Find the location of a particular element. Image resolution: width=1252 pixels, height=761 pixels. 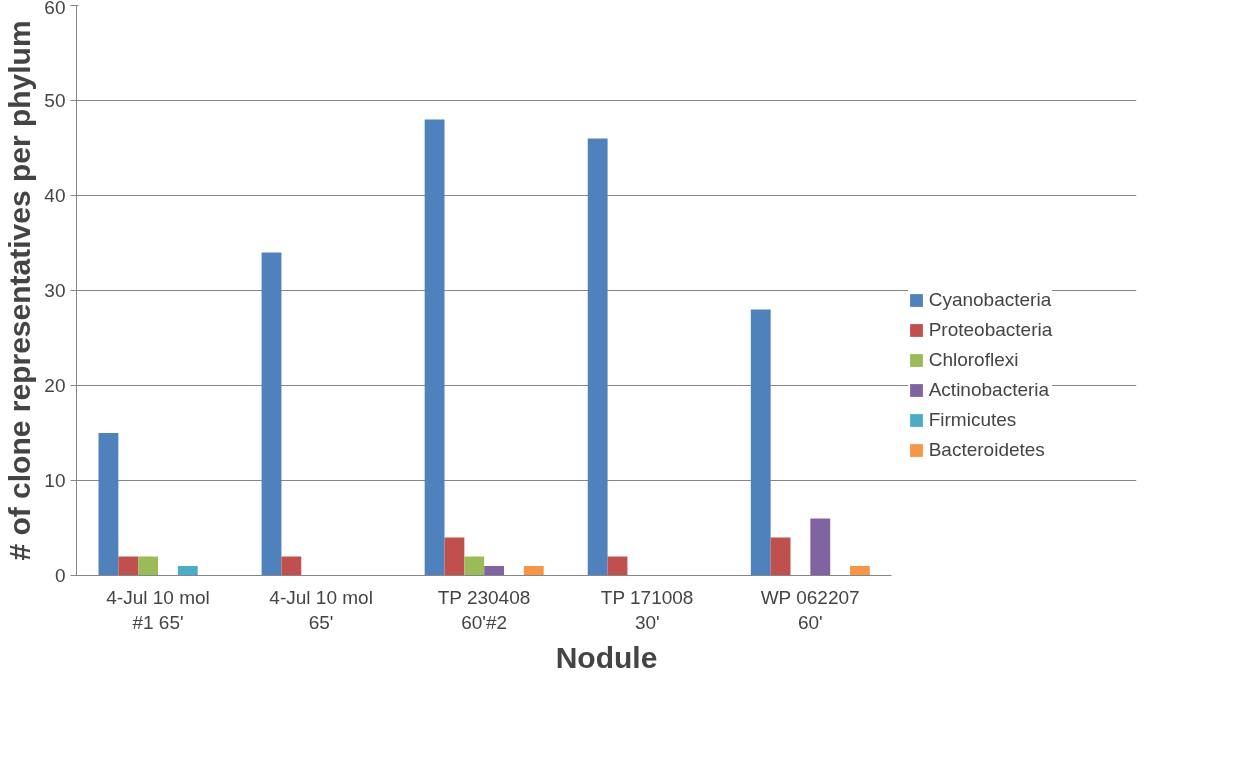

x-axis-title: Nodule is located at coordinates (606, 657).